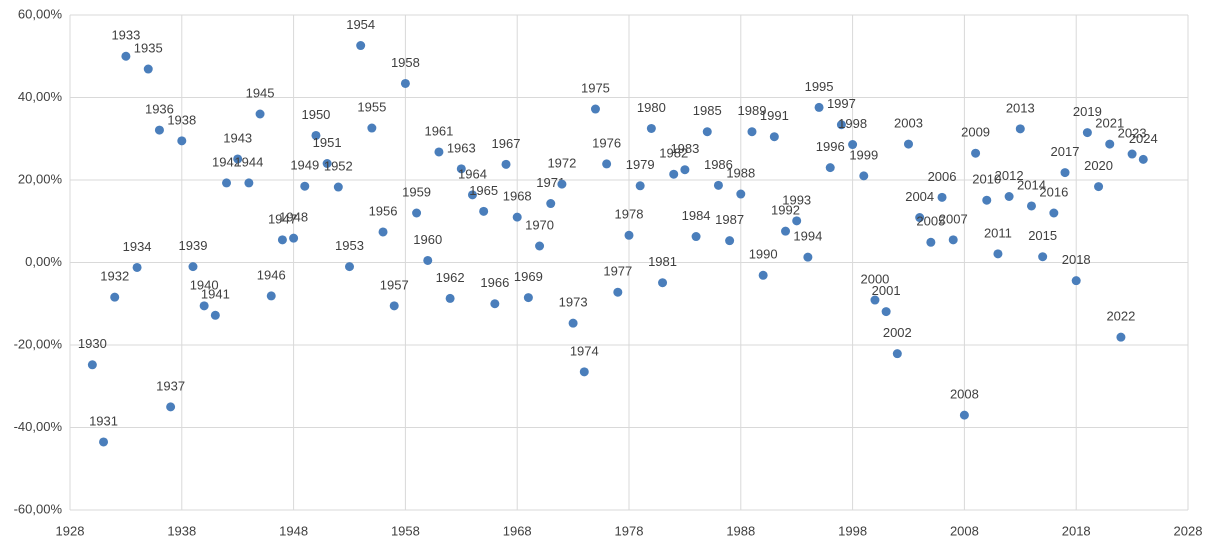 This screenshot has width=1208, height=555. I want to click on point-label: 1945, so click(260, 92).